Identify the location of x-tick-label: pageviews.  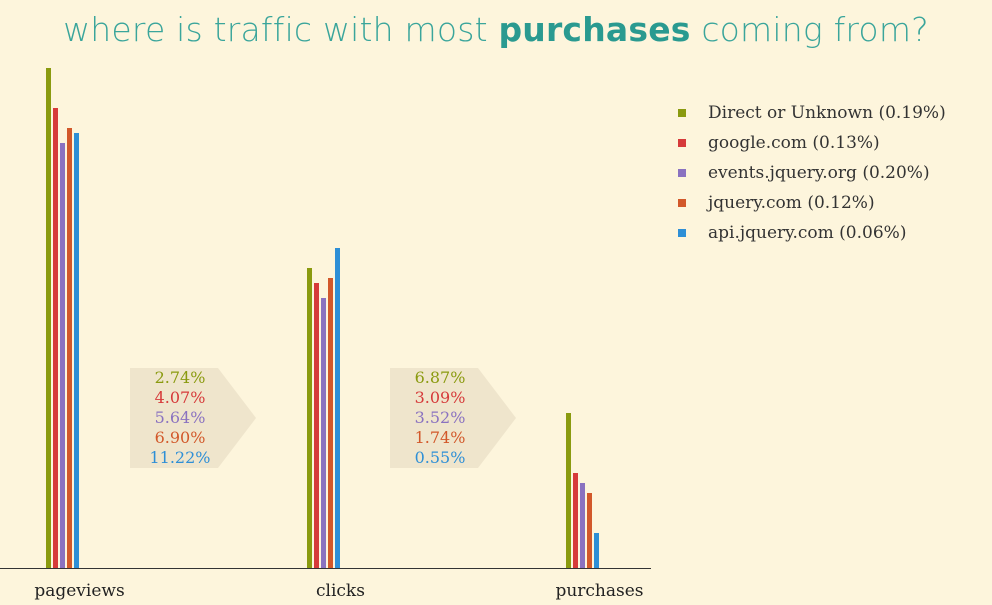
(79, 591).